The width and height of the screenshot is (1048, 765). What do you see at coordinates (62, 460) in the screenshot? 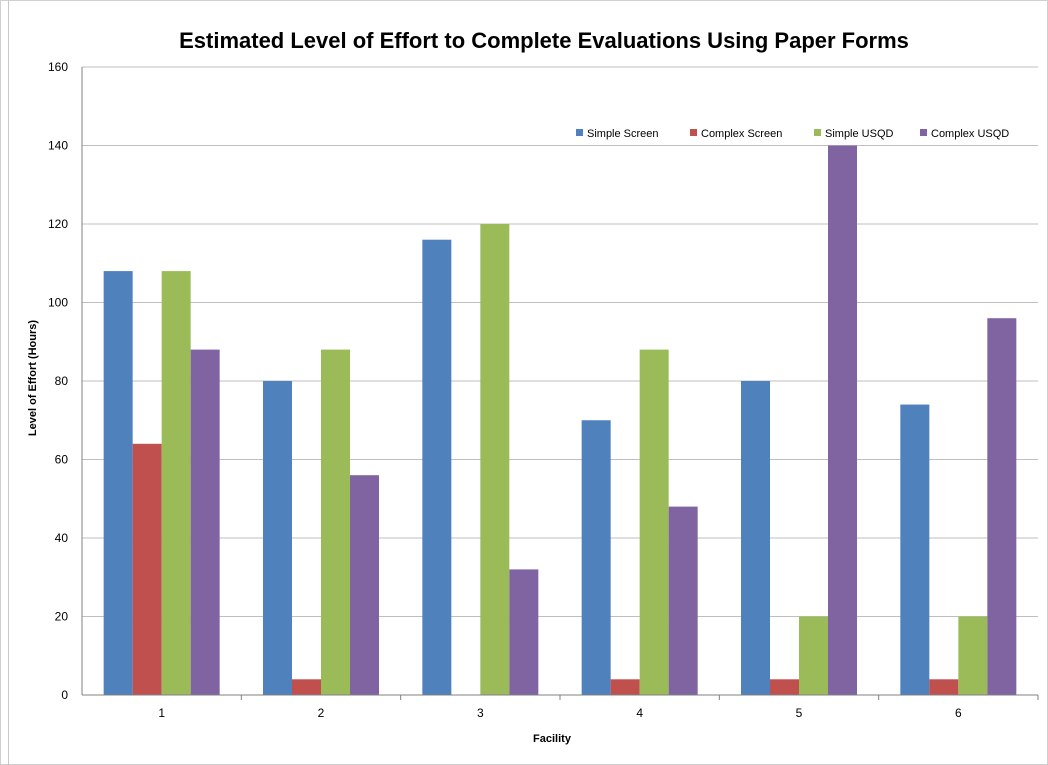
I see `y-tick-label: 60` at bounding box center [62, 460].